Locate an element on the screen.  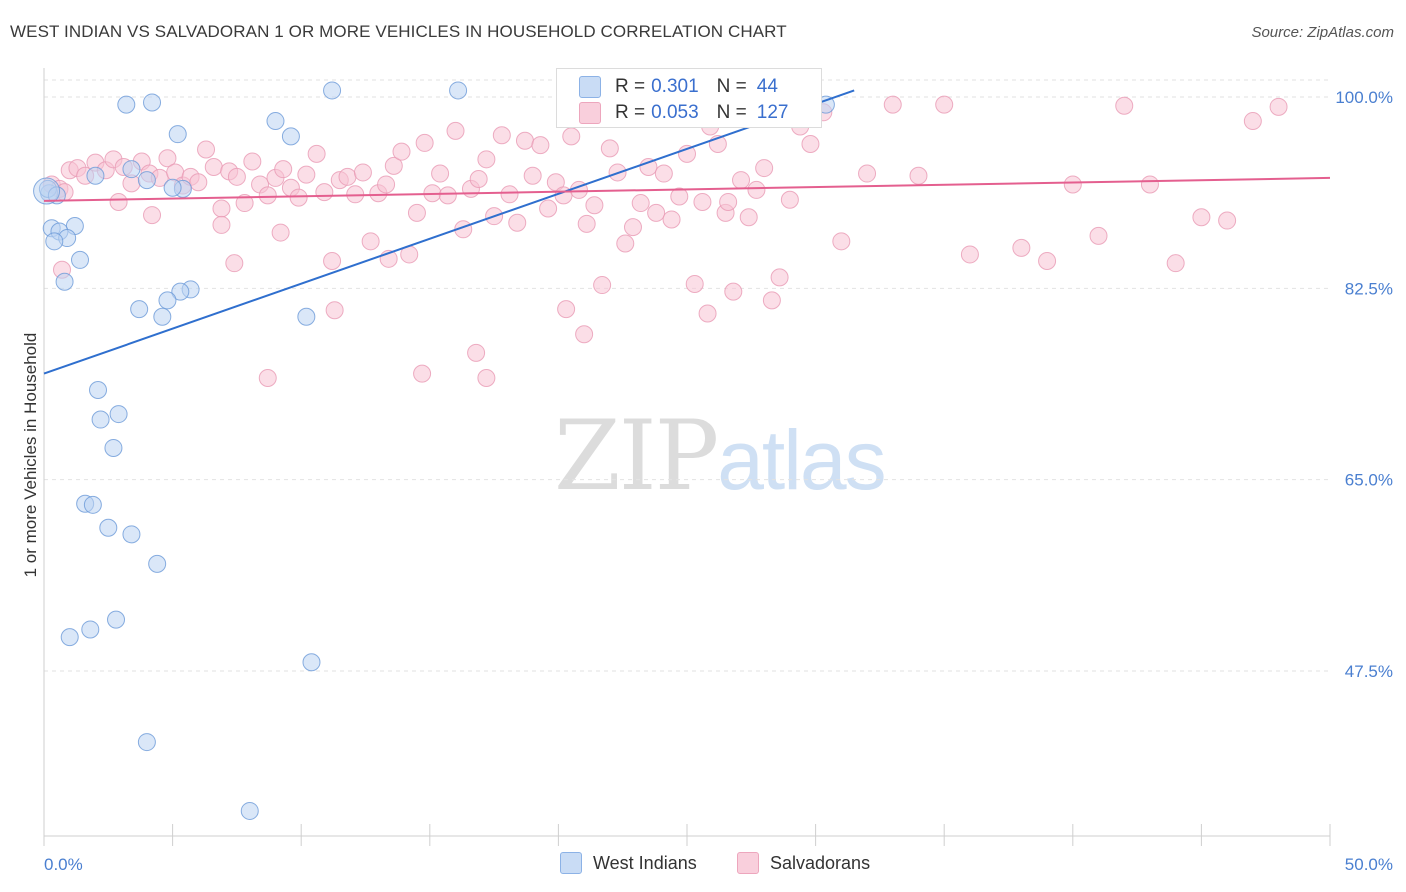
legend-label-salvadorans: Salvadorans is located at coordinates (820, 862).